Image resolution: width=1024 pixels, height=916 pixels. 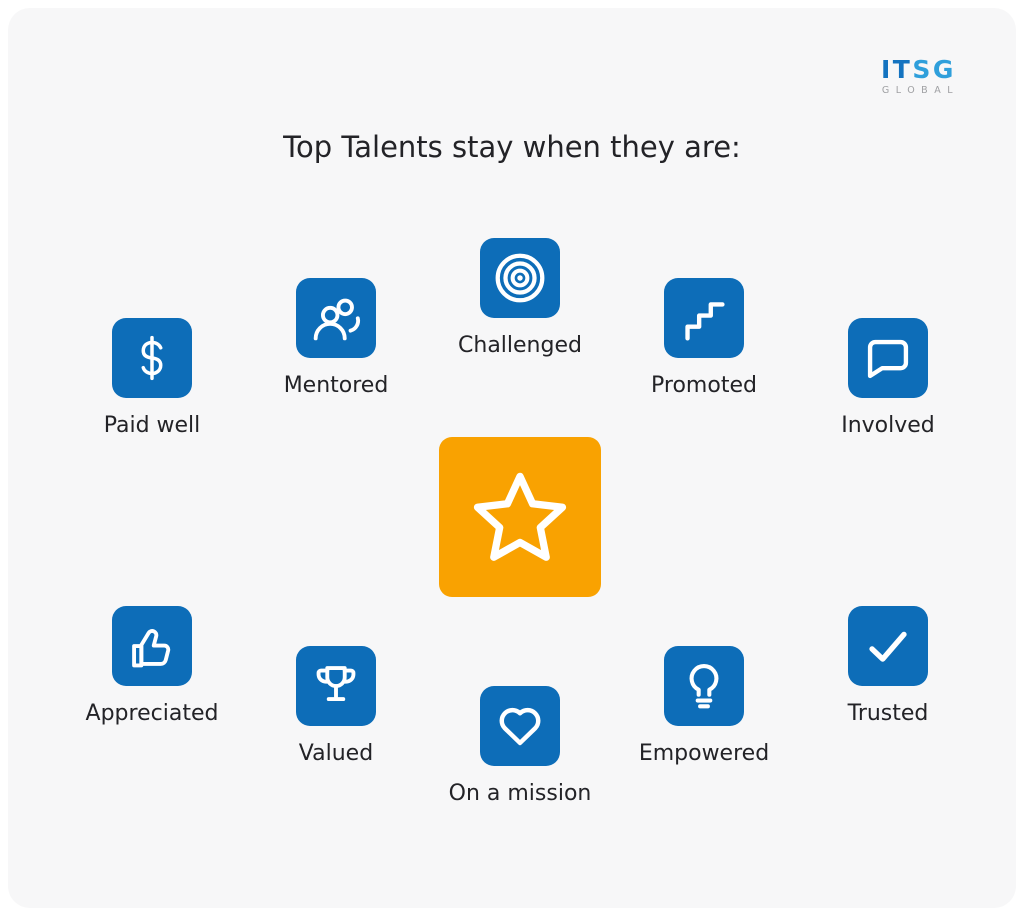 I want to click on tile-valued, so click(x=336, y=686).